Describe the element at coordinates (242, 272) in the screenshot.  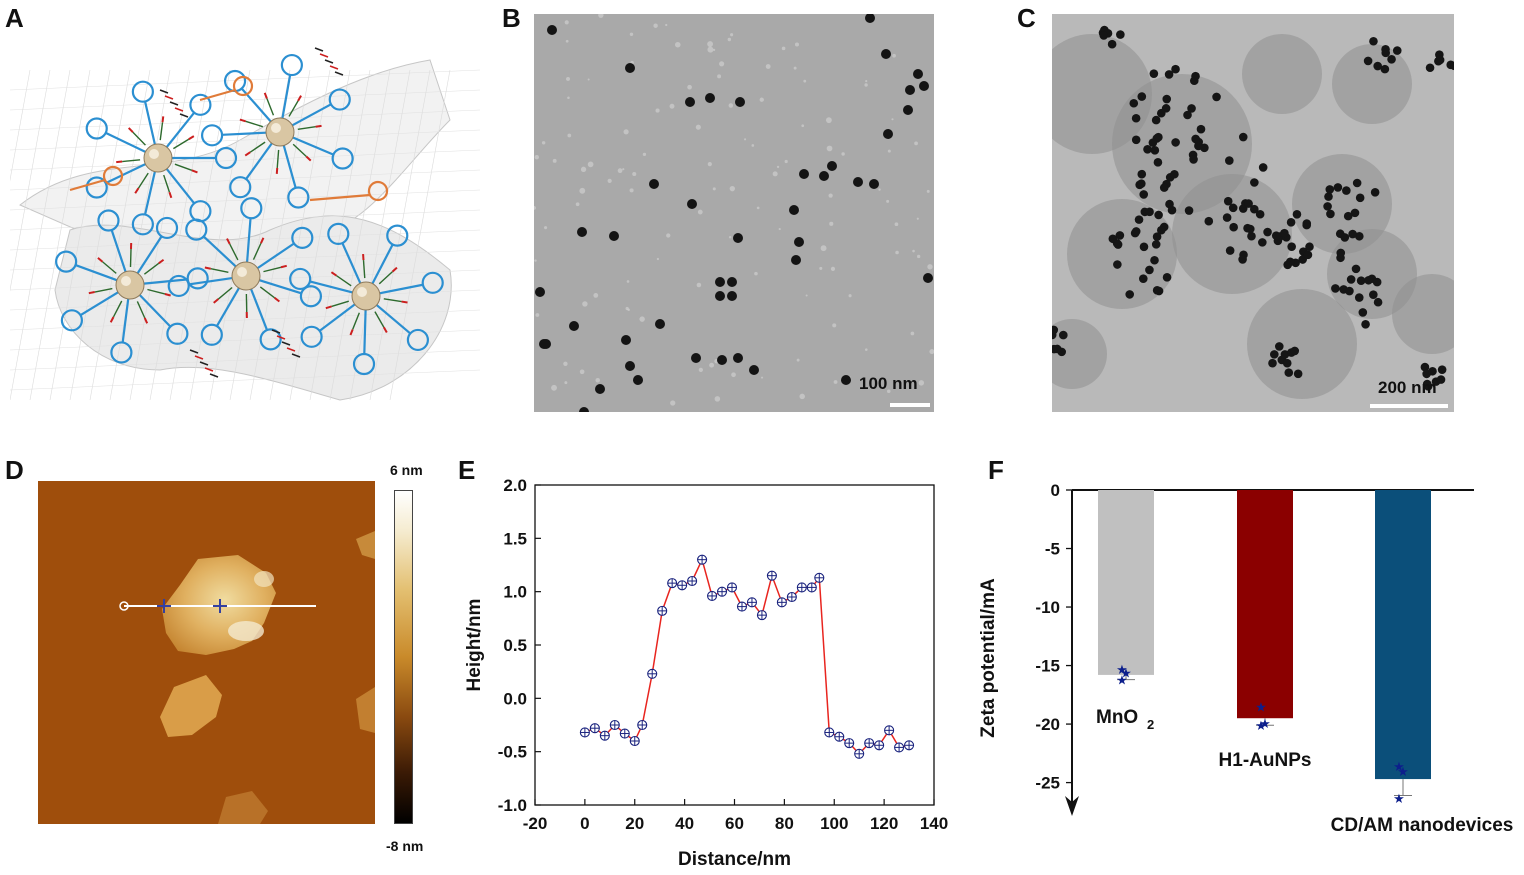
I see `gold-nanoparticle-highlight` at that location.